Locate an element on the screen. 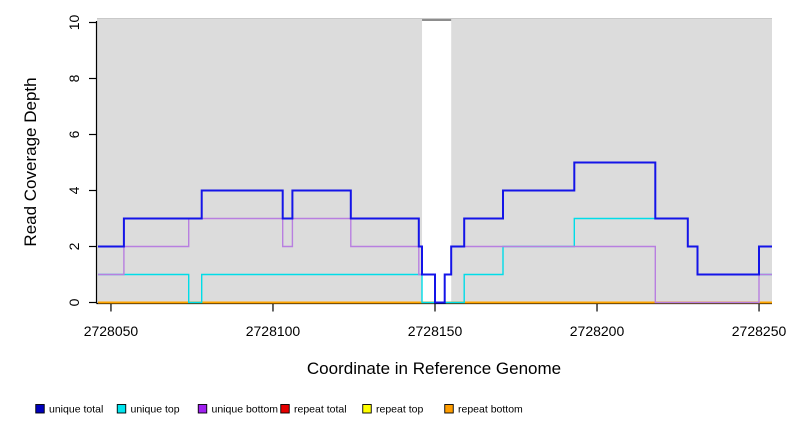 The height and width of the screenshot is (432, 792). x-tick-label: 2728250 is located at coordinates (759, 331).